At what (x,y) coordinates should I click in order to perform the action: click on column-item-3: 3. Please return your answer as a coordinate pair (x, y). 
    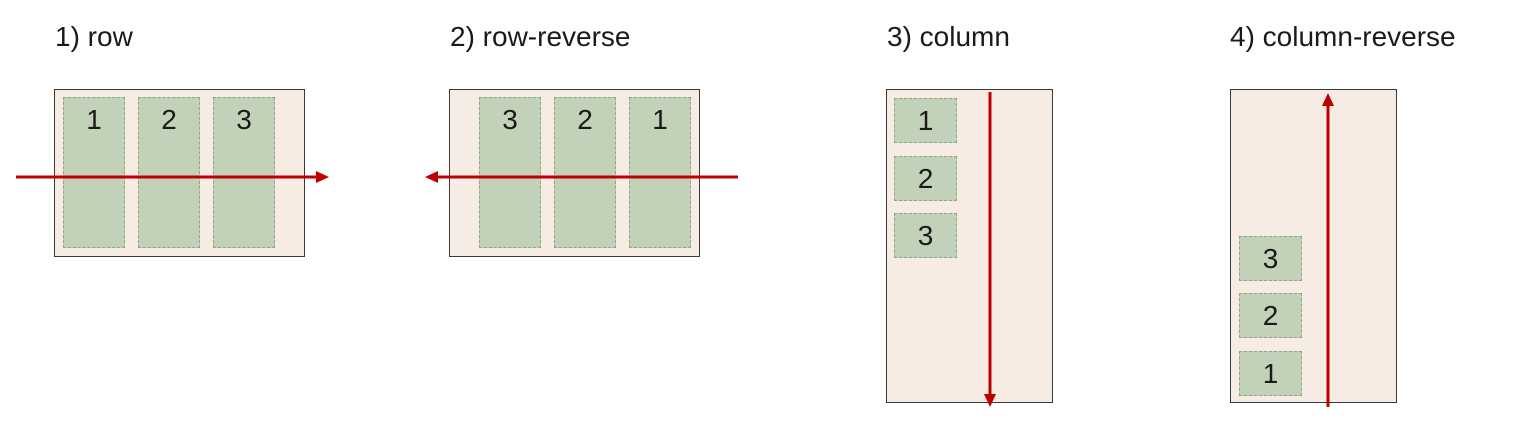
    Looking at the image, I should click on (925, 235).